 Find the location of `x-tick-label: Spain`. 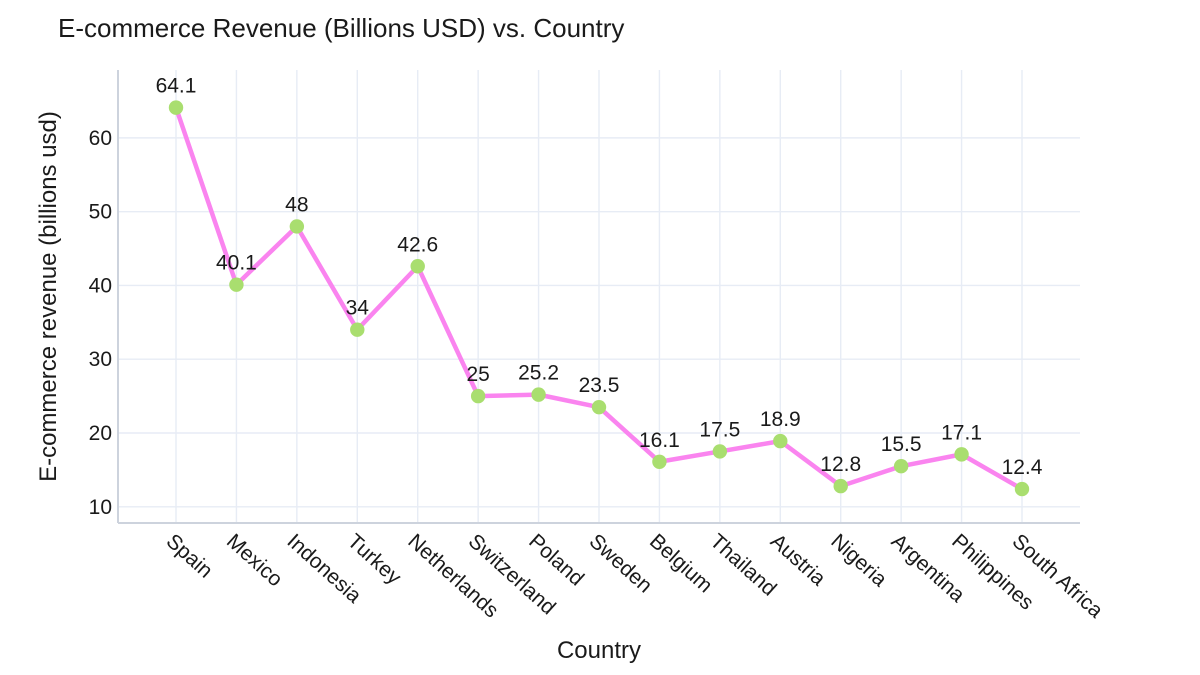

x-tick-label: Spain is located at coordinates (189, 556).